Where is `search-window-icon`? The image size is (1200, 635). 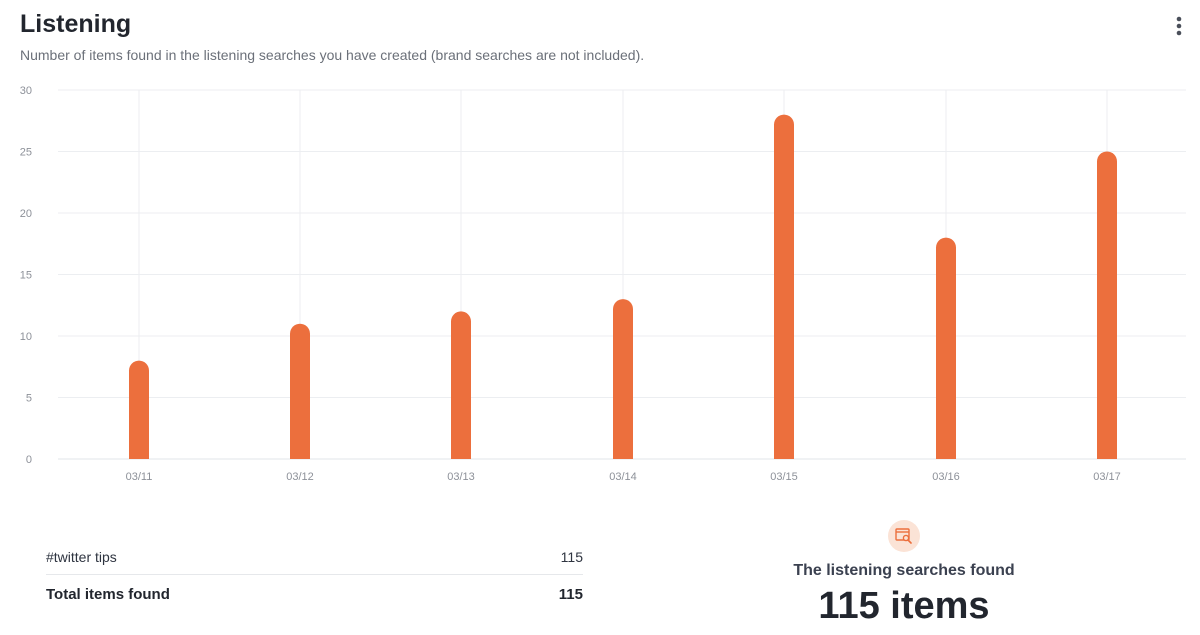 search-window-icon is located at coordinates (904, 536).